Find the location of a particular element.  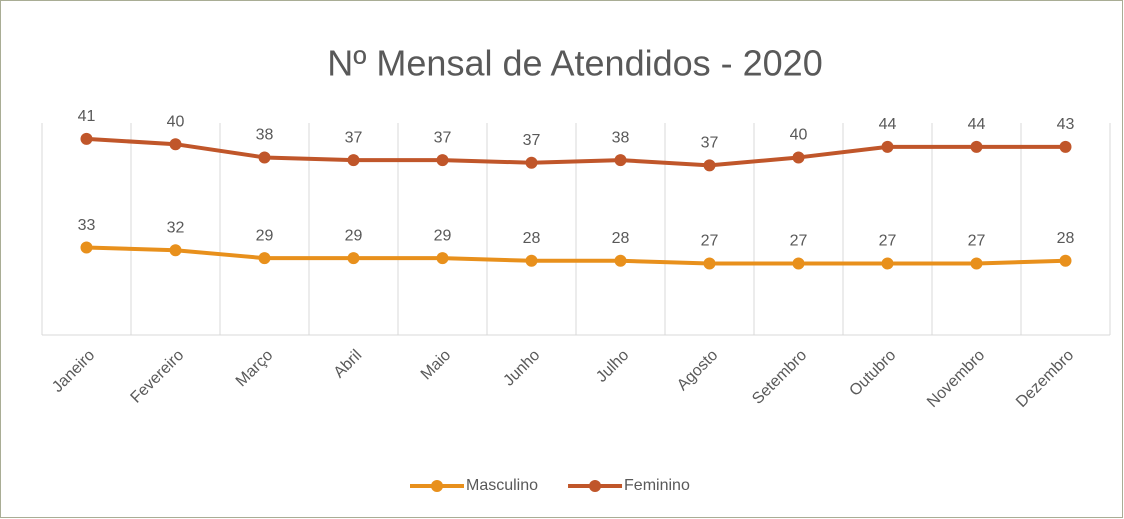

chart-title: Nº Mensal de Atendidos - 2020 is located at coordinates (574, 63).